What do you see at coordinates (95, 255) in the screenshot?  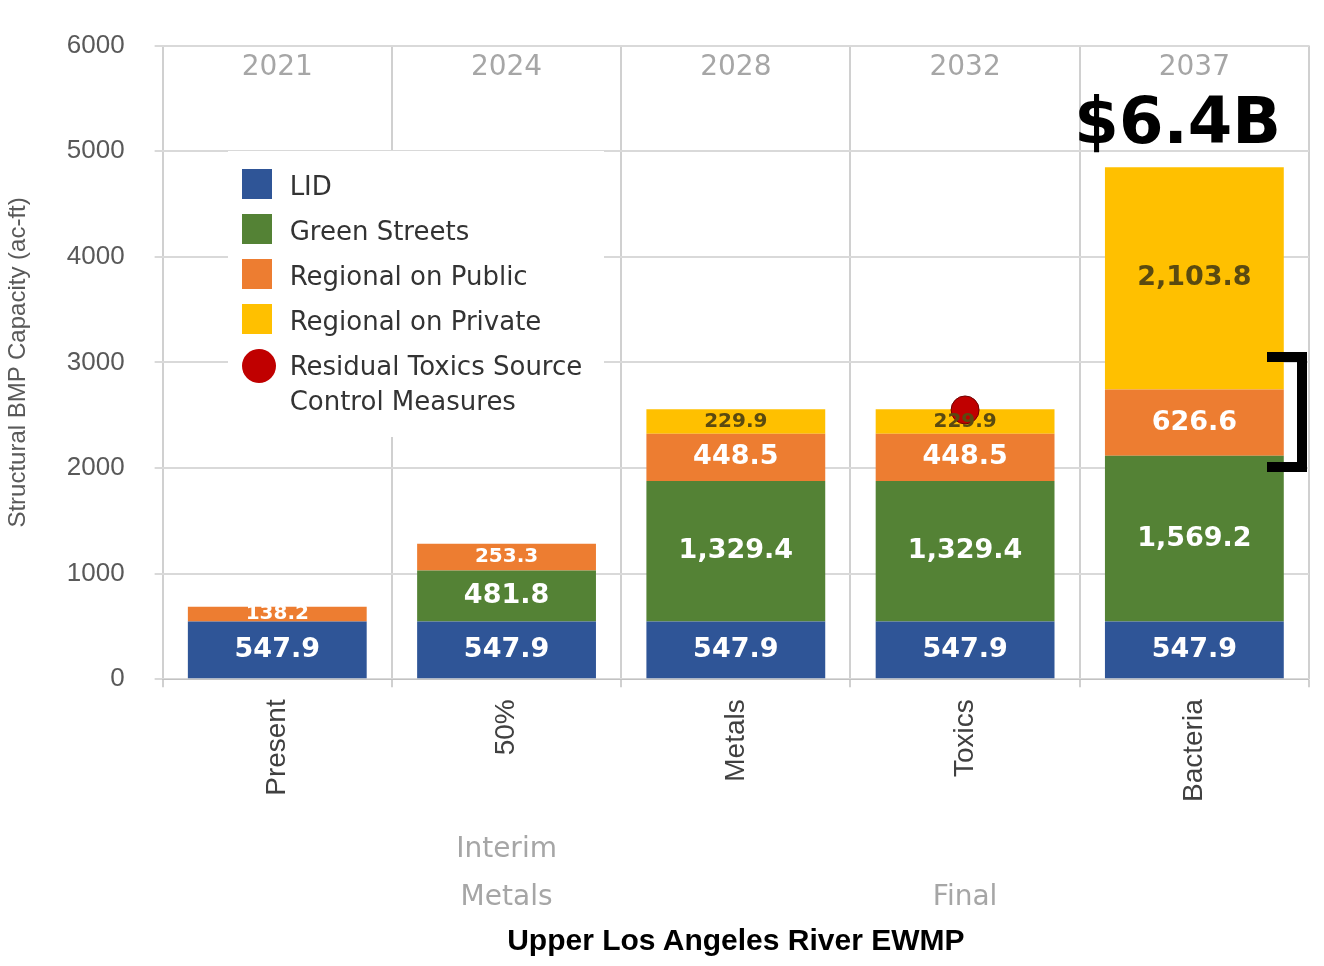 I see `y-tick-label: 4000` at bounding box center [95, 255].